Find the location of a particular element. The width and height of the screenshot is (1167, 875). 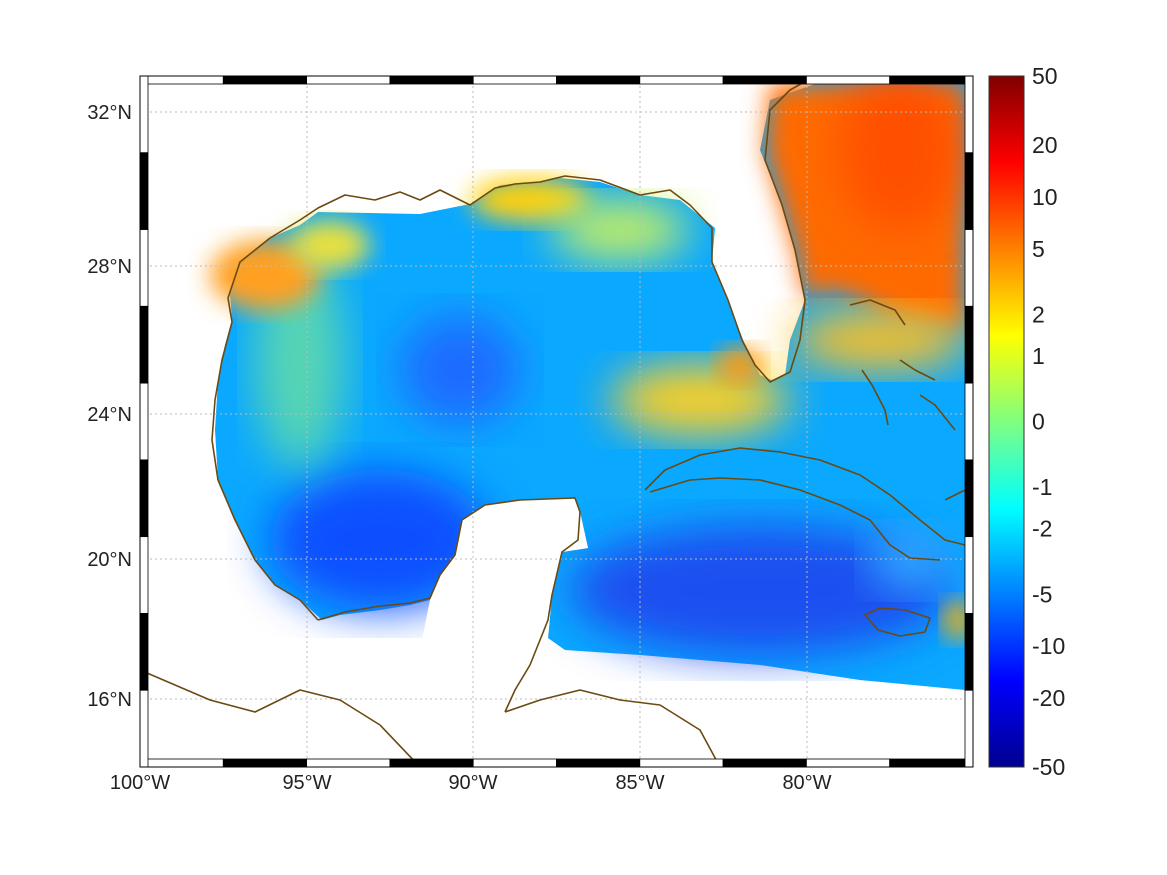

colorbar-tick-label: 10 is located at coordinates (1045, 197).